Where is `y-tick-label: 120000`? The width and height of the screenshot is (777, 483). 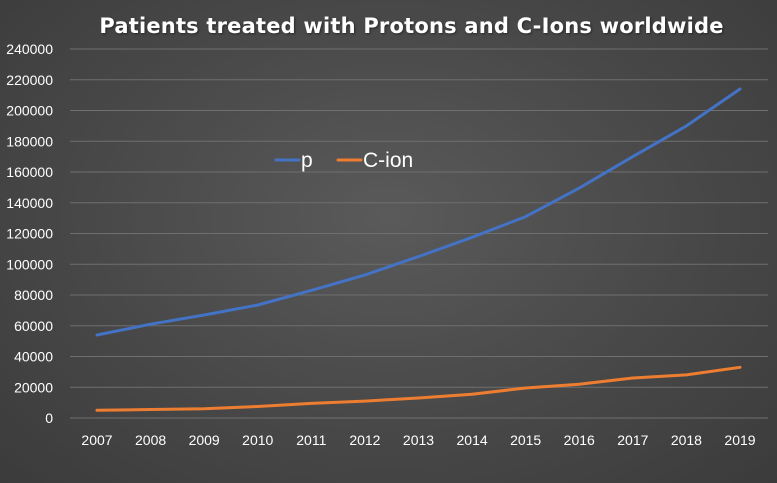 y-tick-label: 120000 is located at coordinates (29, 234).